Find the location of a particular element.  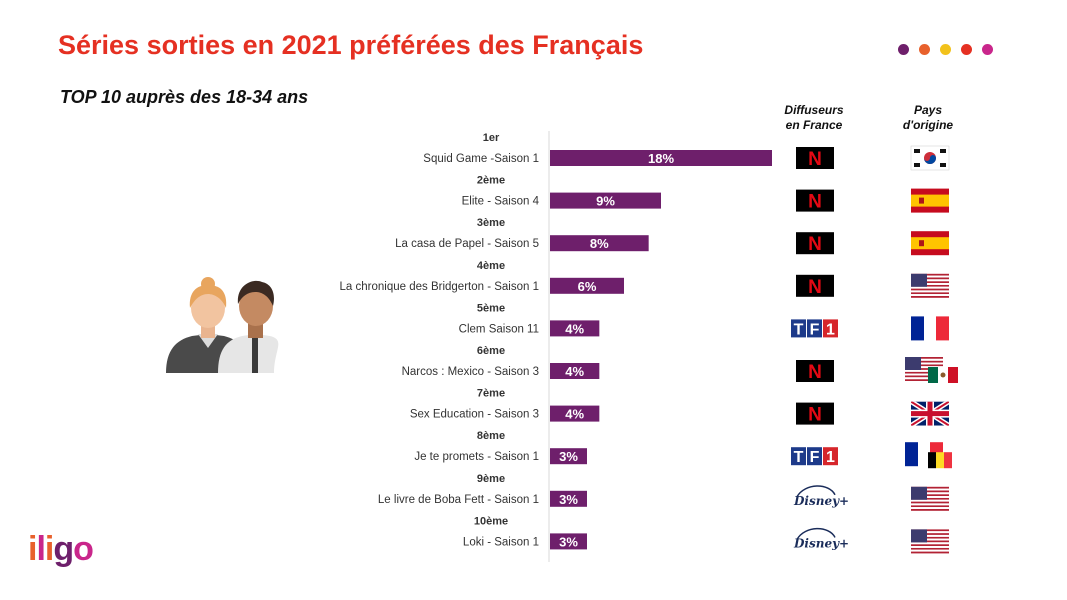

data-label: 8% is located at coordinates (599, 243).